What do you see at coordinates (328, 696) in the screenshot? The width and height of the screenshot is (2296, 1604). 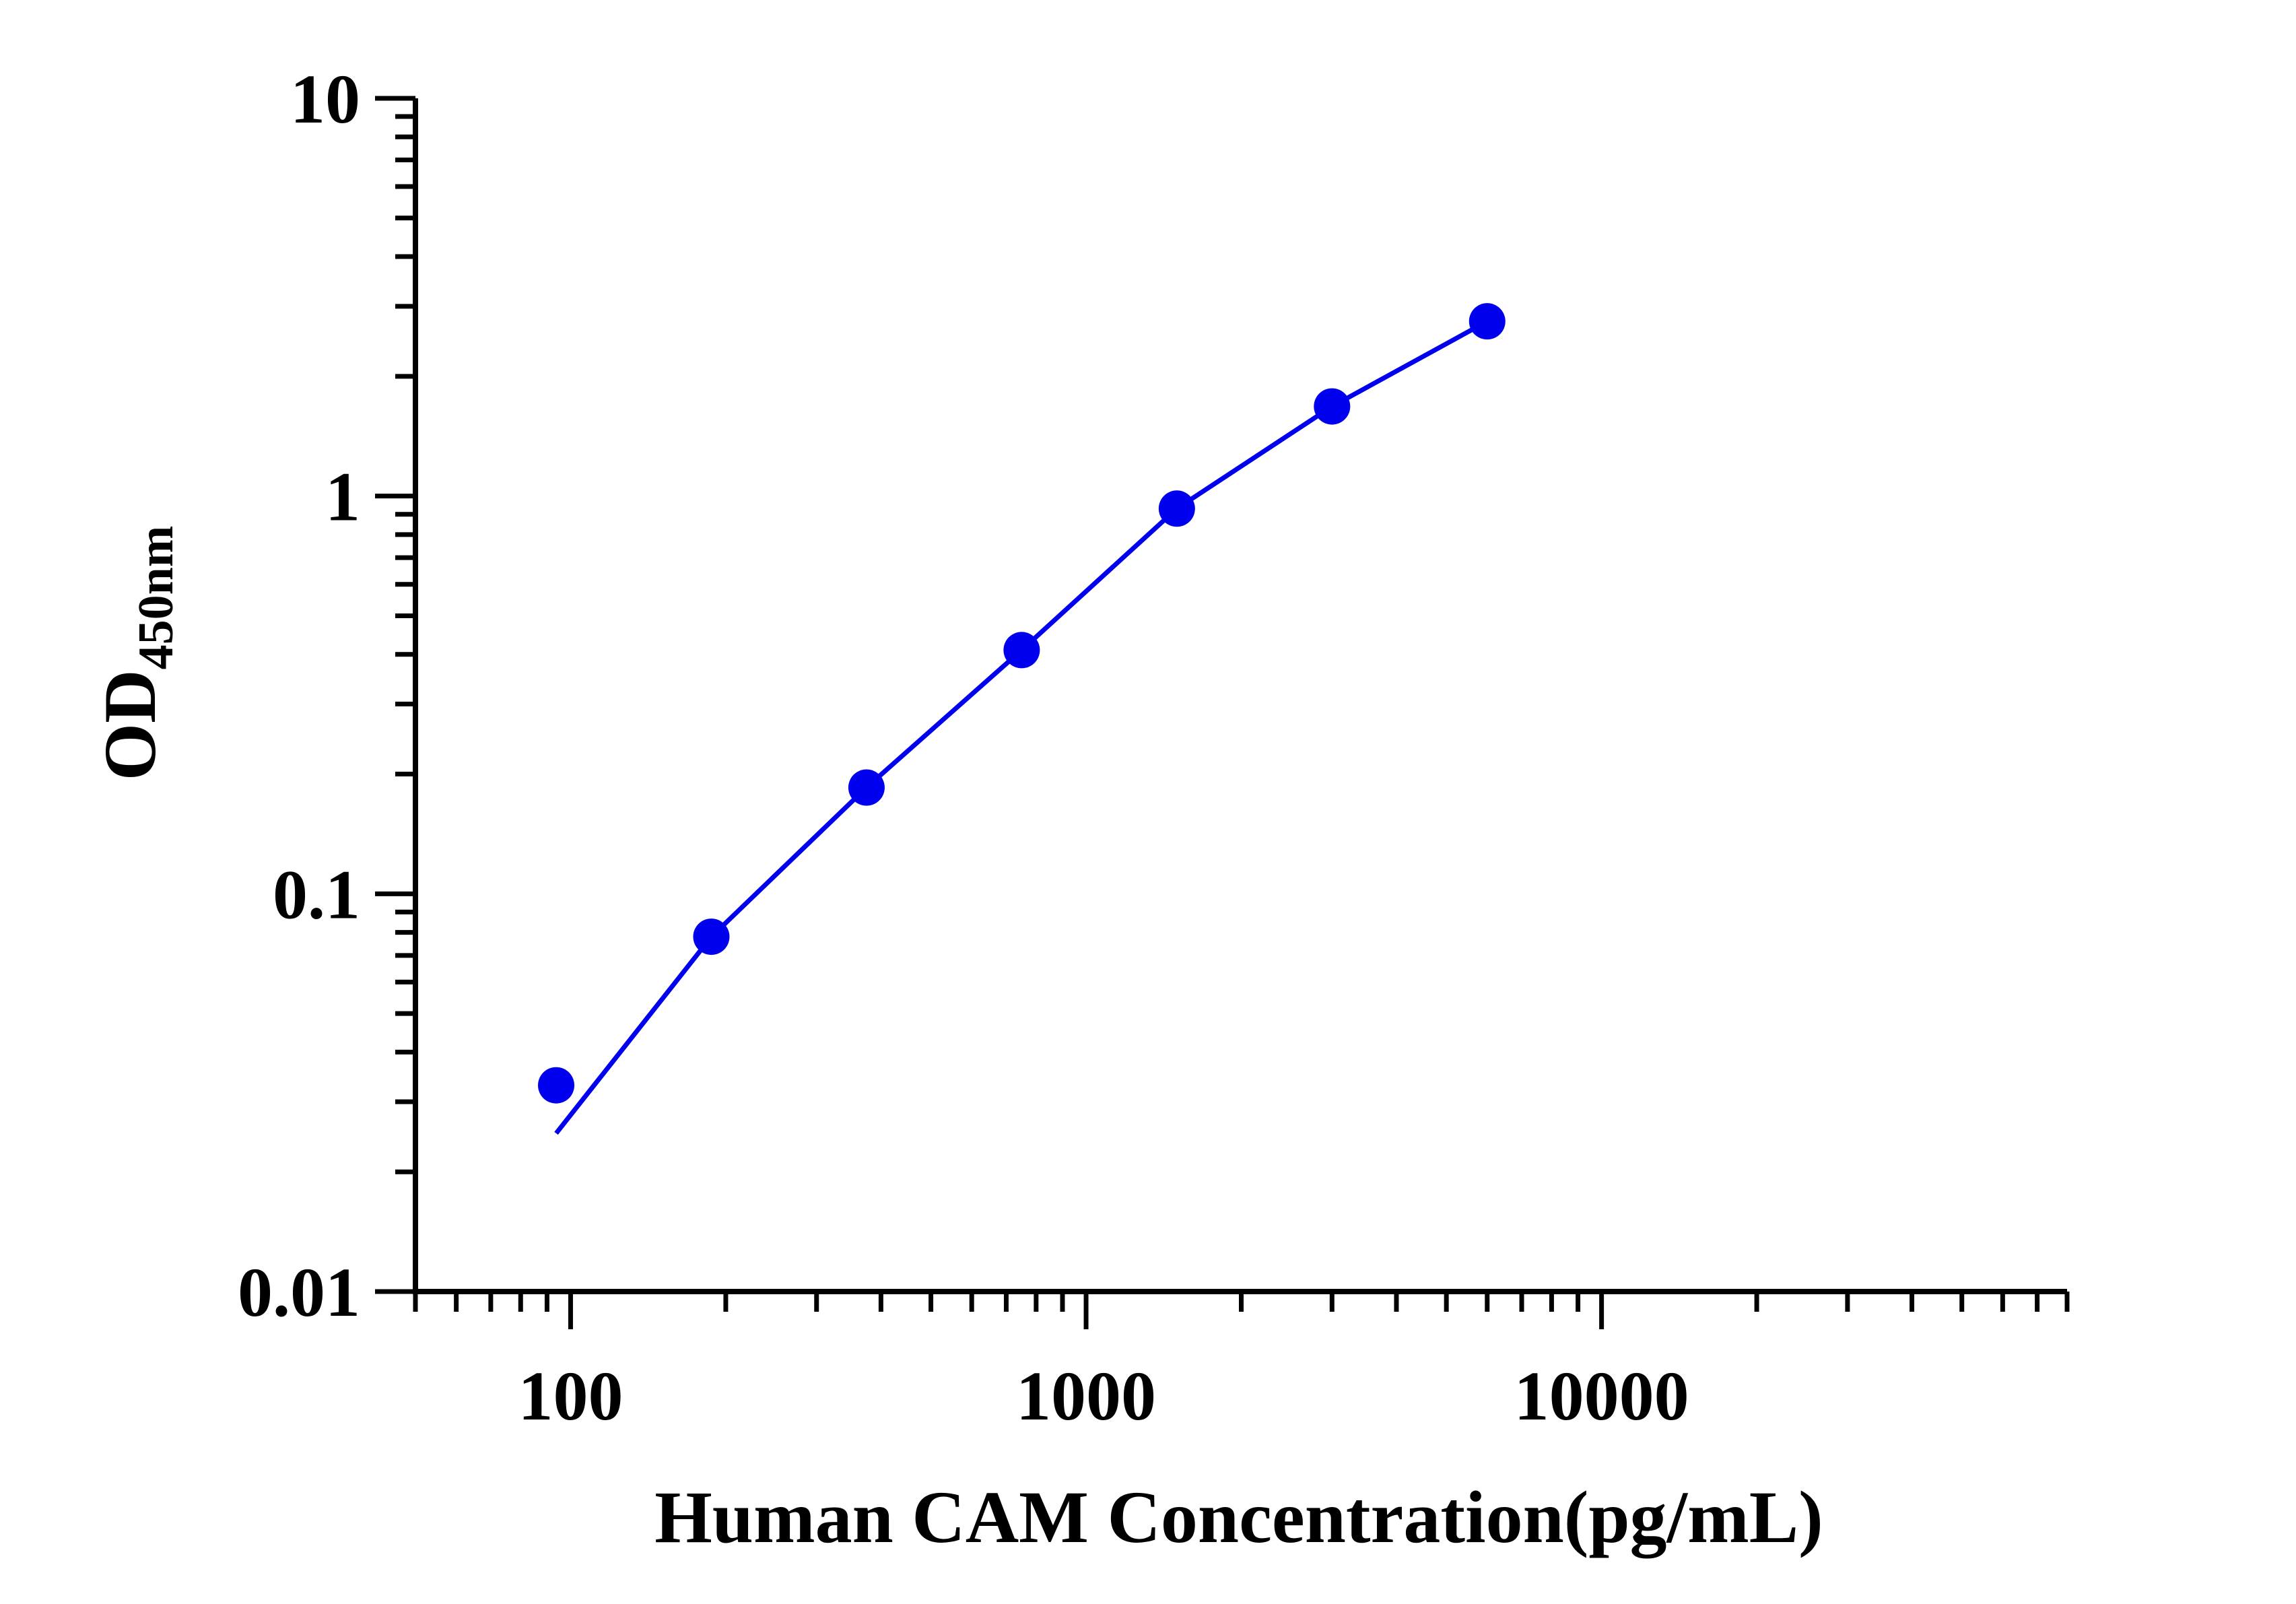 I see `y-axis: 0.01 0.1 1 10` at bounding box center [328, 696].